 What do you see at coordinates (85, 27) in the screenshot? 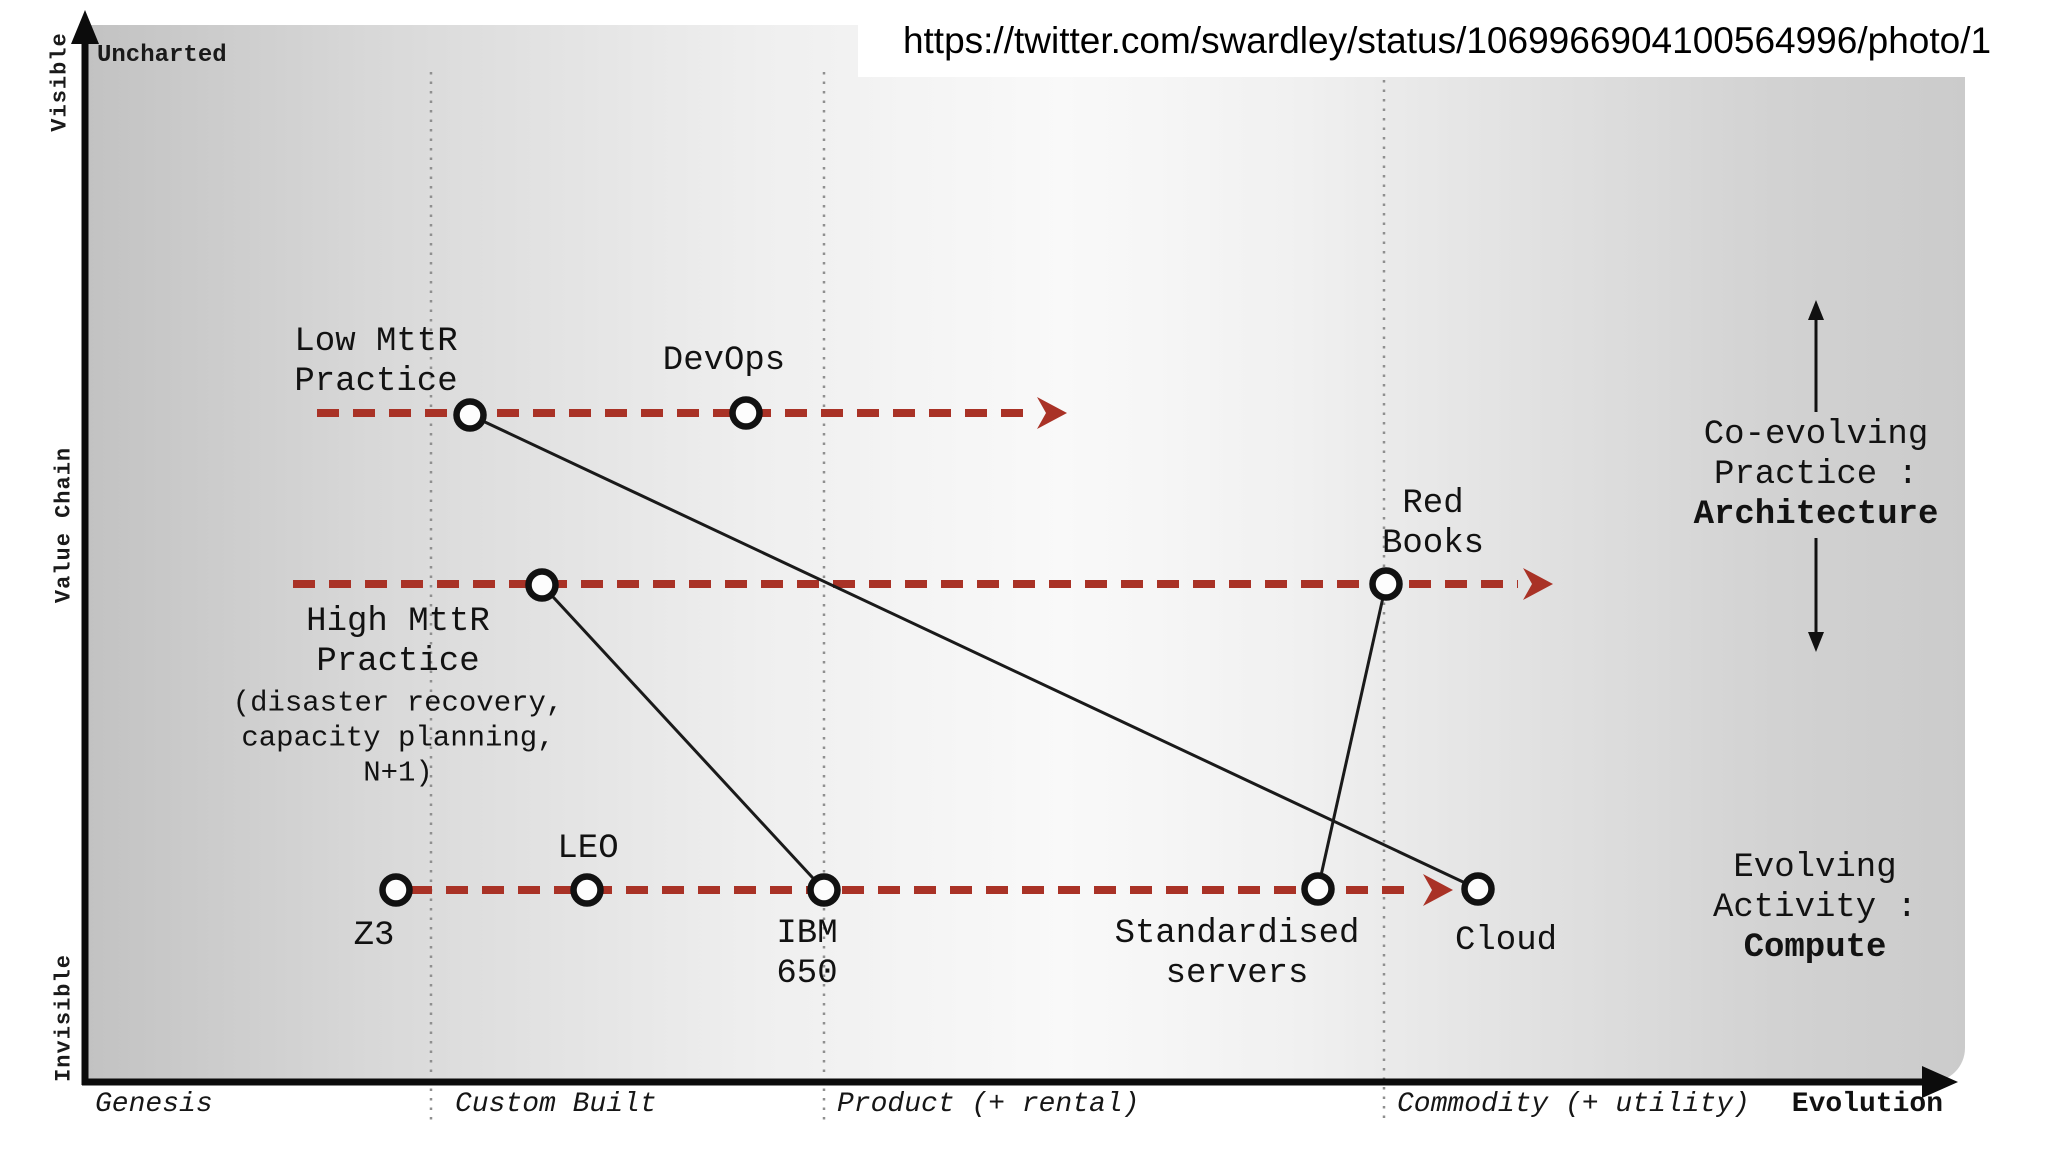
I see `y-axis-arrowhead` at bounding box center [85, 27].